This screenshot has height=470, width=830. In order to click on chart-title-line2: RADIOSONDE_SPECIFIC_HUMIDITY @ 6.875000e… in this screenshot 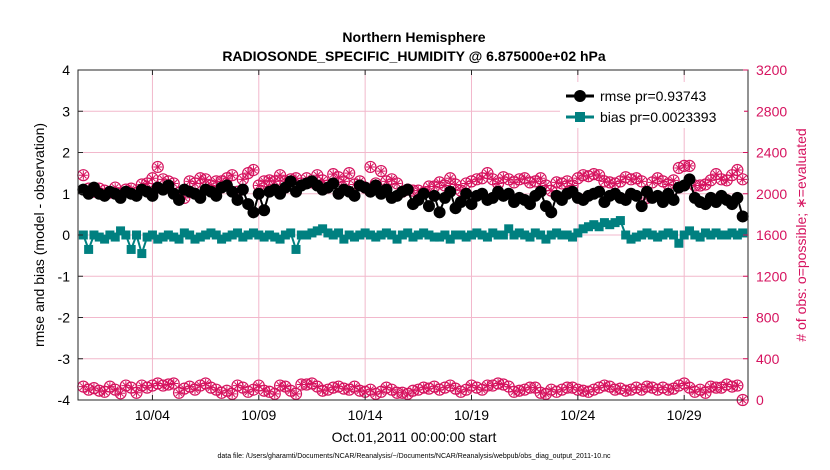, I will do `click(414, 56)`.